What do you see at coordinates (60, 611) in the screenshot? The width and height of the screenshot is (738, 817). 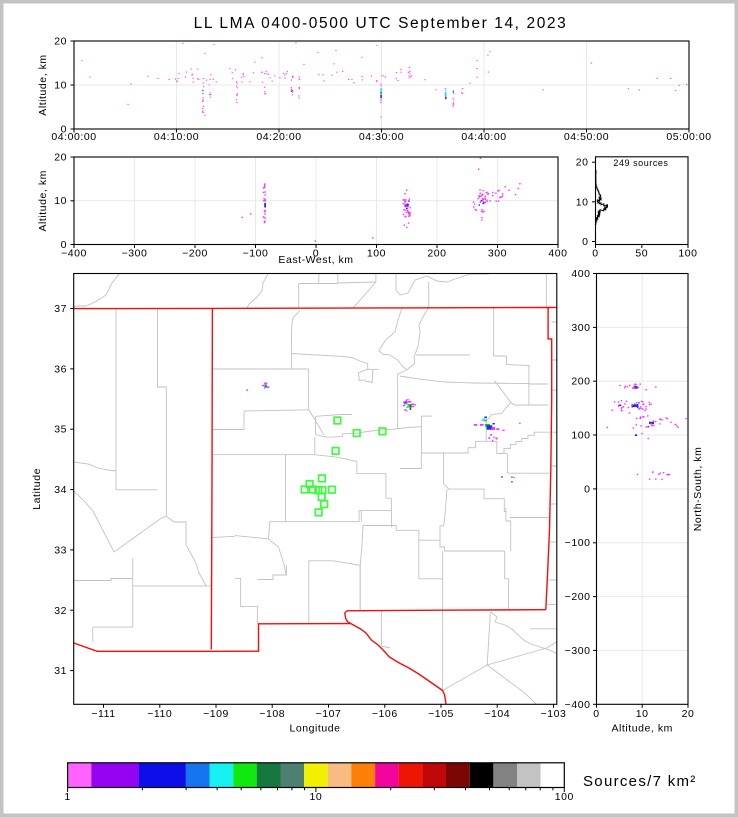 I see `svg-text: 32` at bounding box center [60, 611].